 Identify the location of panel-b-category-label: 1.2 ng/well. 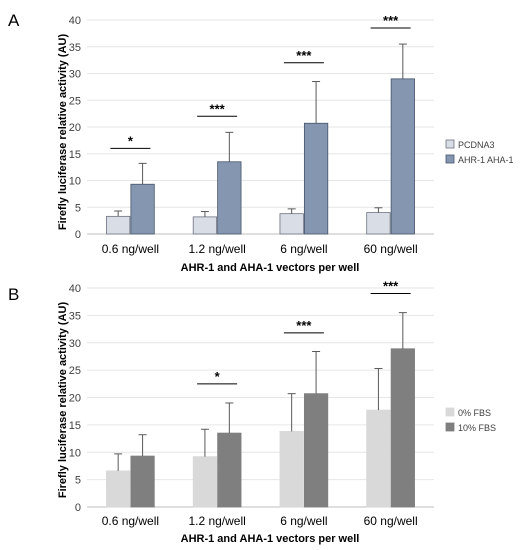
(216, 521).